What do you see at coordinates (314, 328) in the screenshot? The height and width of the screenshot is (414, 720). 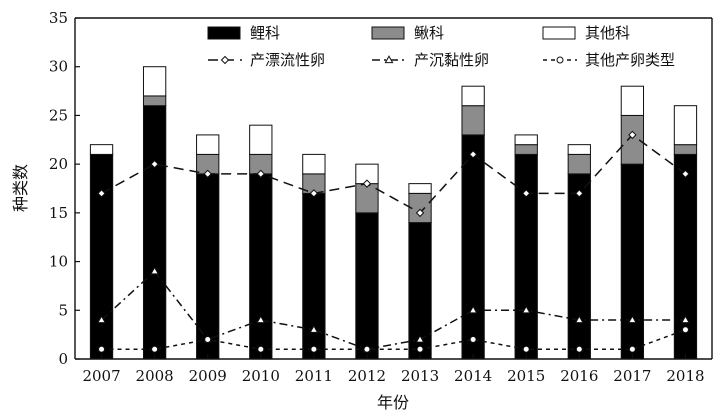 I see `point-series-1-2011` at bounding box center [314, 328].